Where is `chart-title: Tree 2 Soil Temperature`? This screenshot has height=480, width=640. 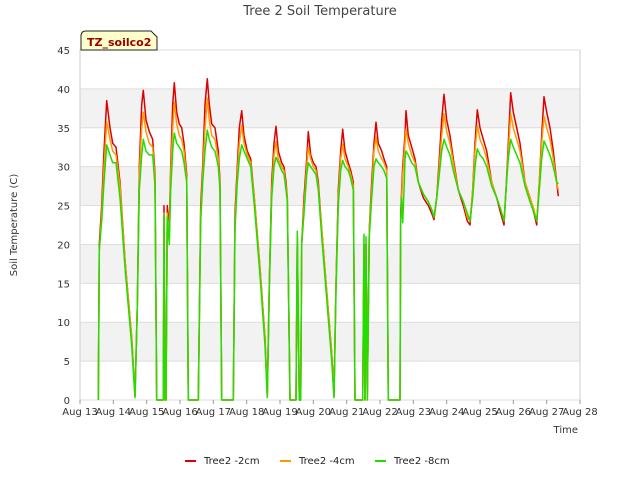
chart-title: Tree 2 Soil Temperature is located at coordinates (319, 11).